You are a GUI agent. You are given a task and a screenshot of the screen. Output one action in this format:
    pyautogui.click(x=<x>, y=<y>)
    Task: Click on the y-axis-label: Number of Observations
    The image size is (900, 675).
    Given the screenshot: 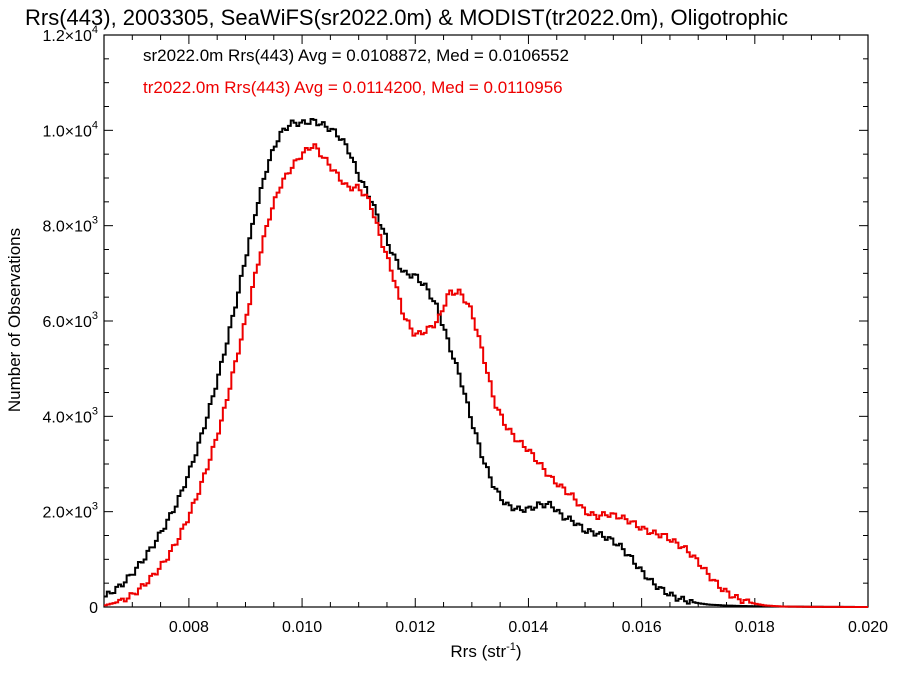 What is the action you would take?
    pyautogui.click(x=14, y=320)
    